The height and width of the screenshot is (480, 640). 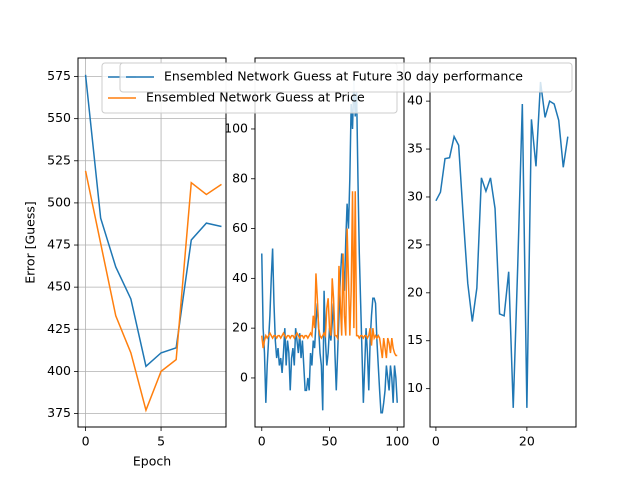 I want to click on y-tick-label: 35, so click(x=415, y=148).